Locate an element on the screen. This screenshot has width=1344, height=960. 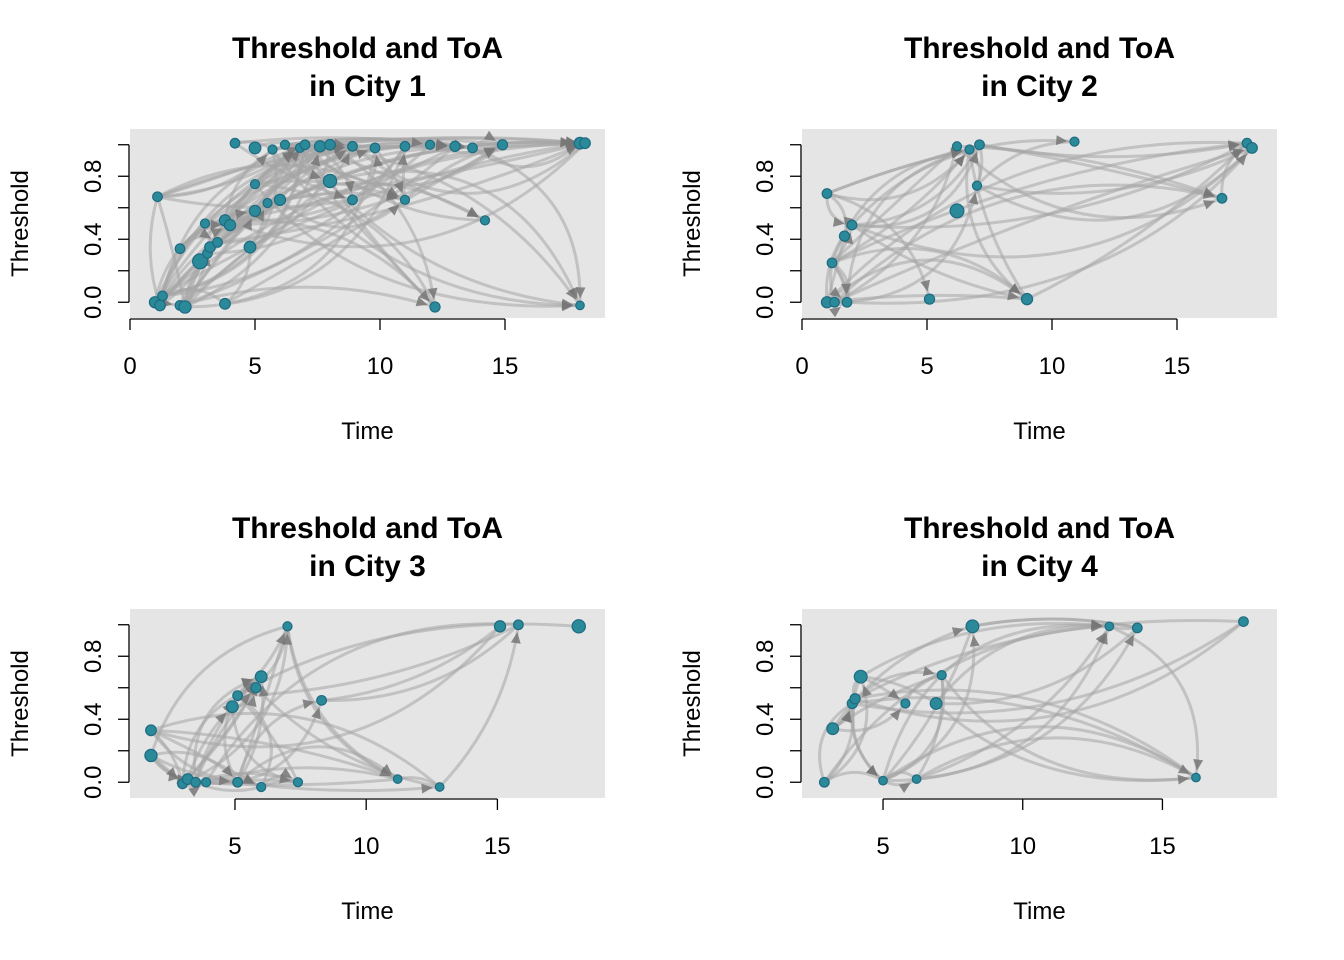
x-tick-label: 0 is located at coordinates (129, 366).